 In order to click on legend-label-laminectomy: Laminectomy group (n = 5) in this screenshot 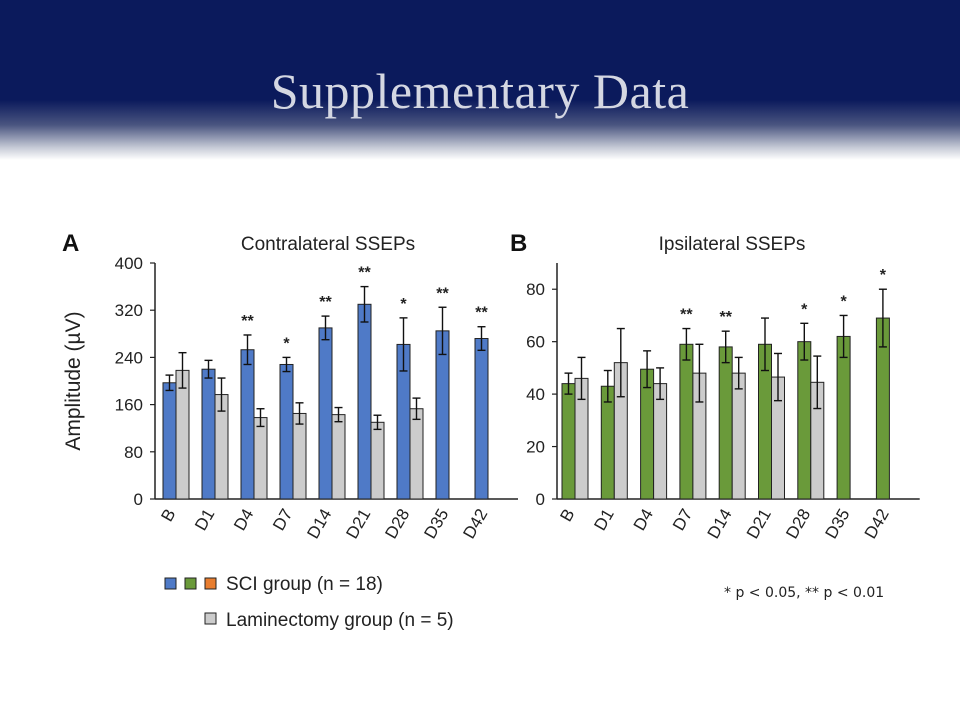, I will do `click(340, 620)`.